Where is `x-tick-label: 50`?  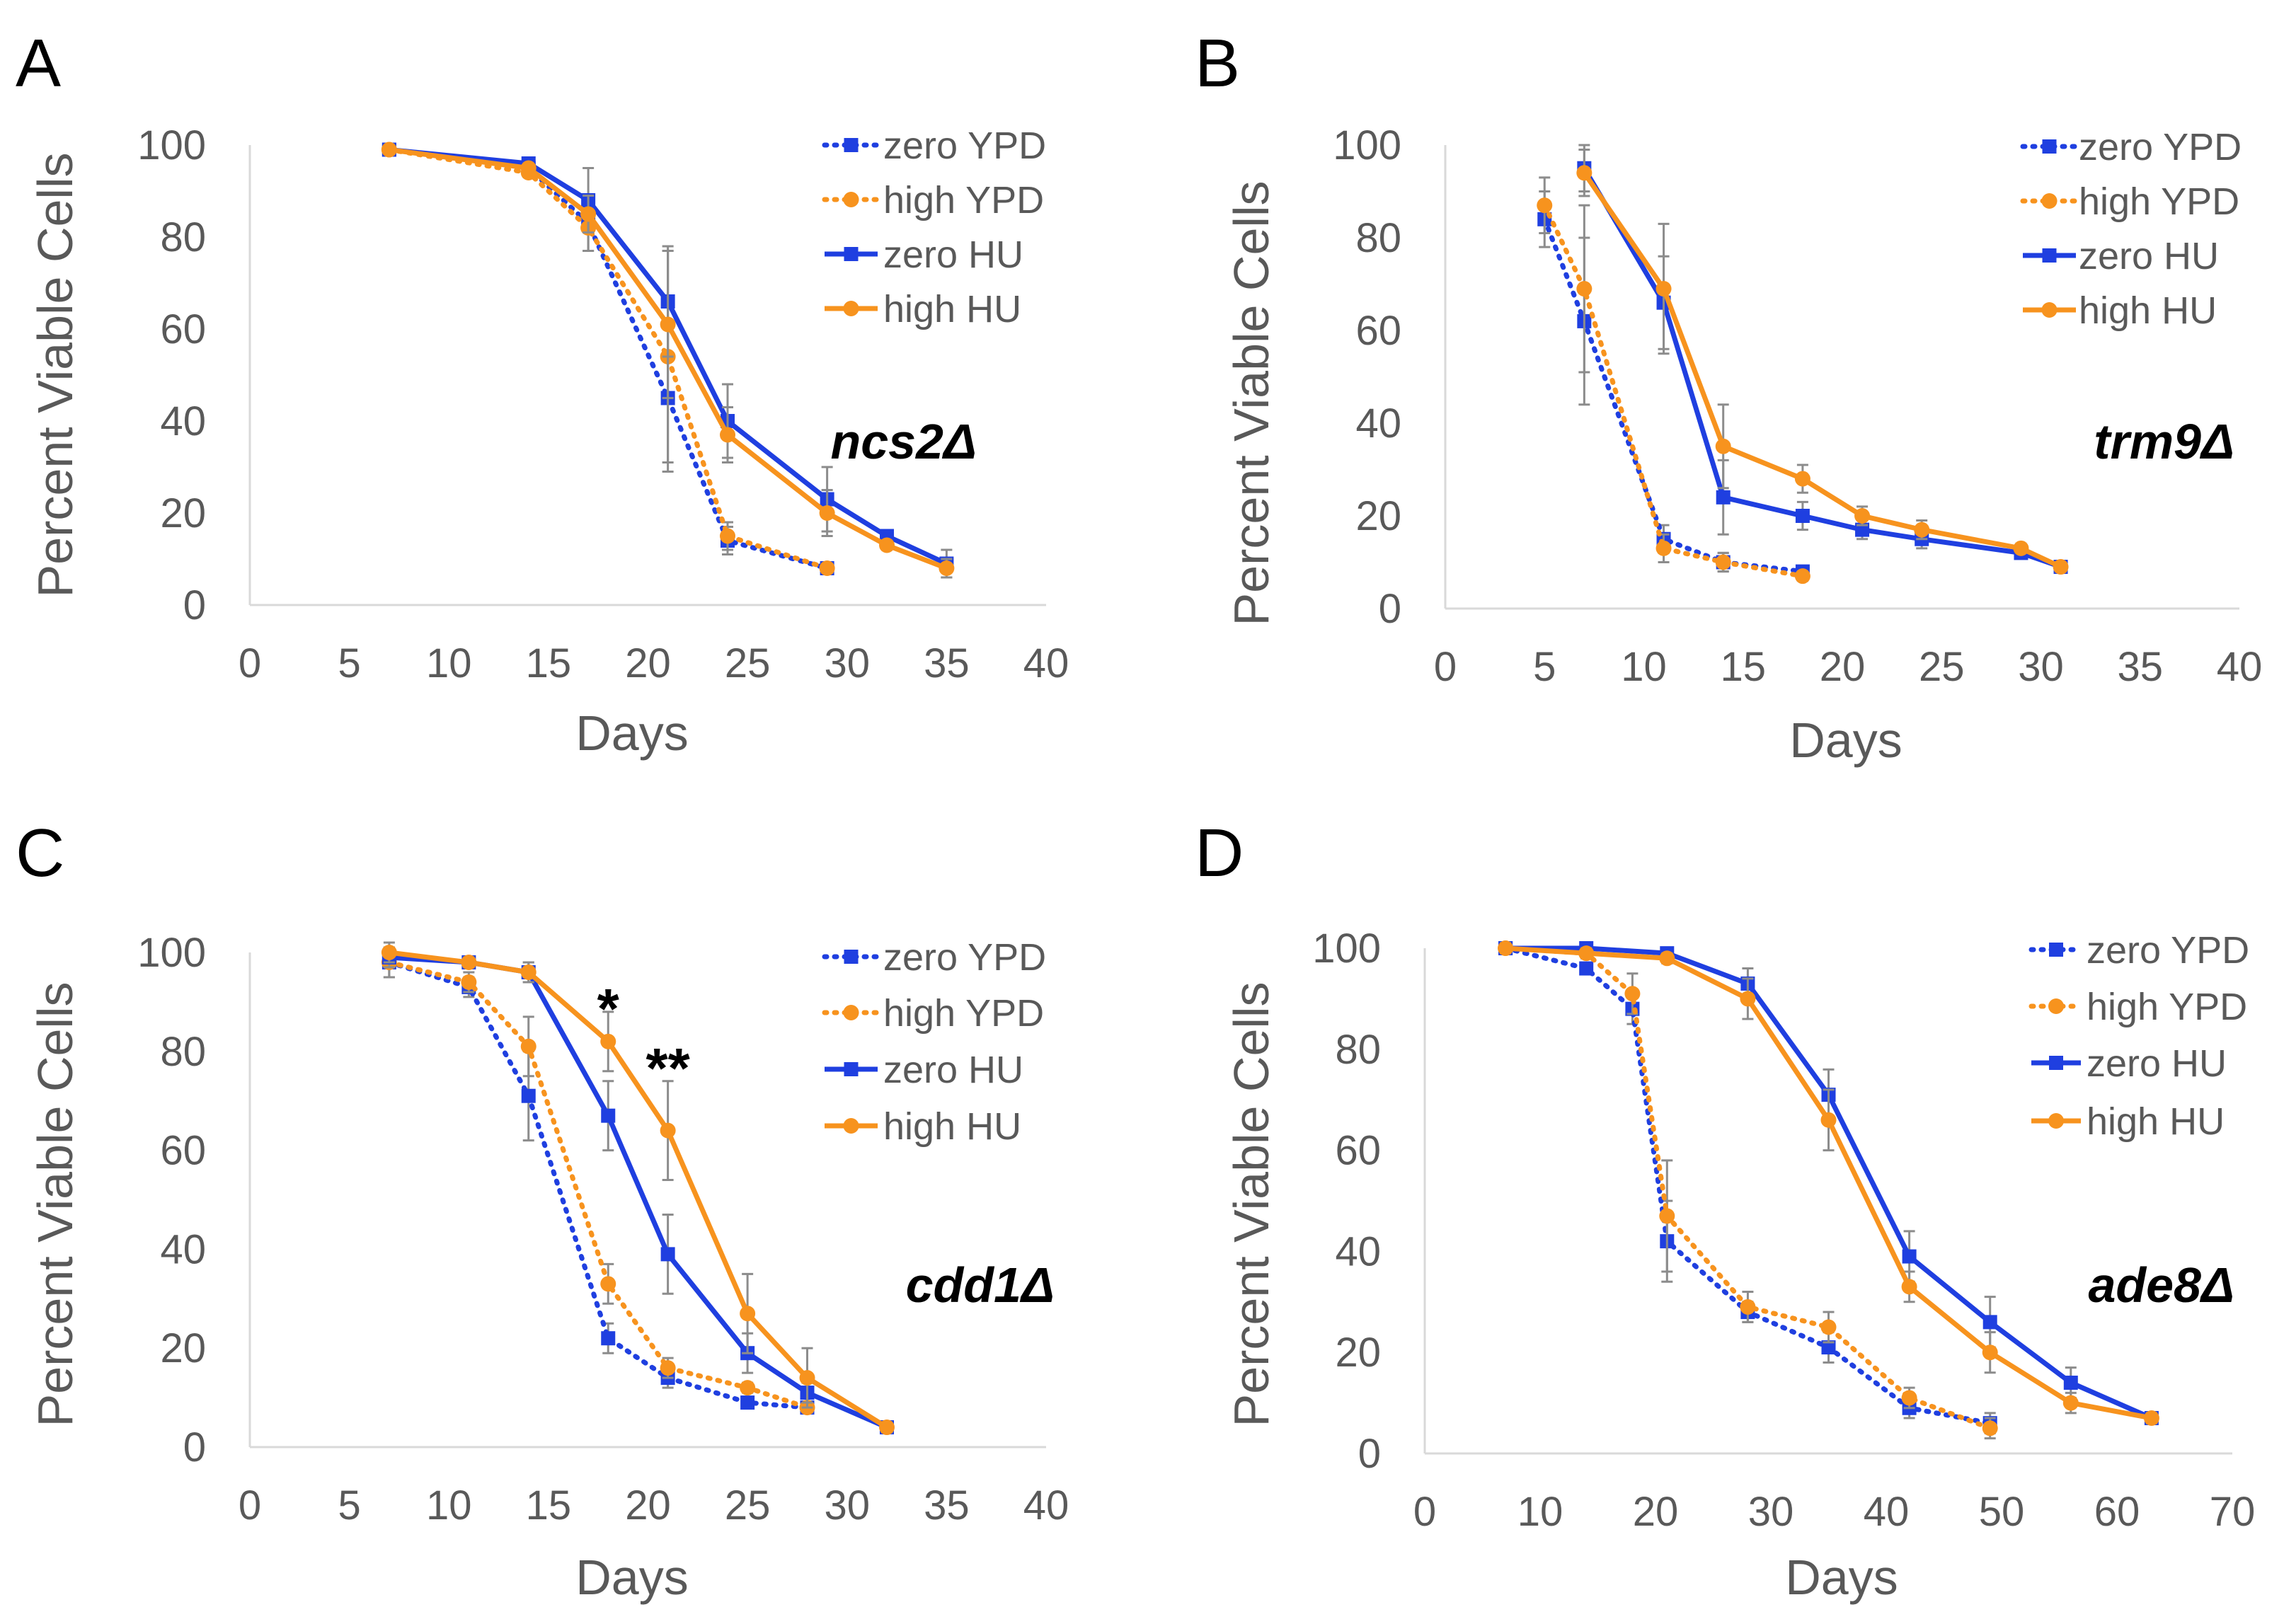
x-tick-label: 50 is located at coordinates (2002, 1512).